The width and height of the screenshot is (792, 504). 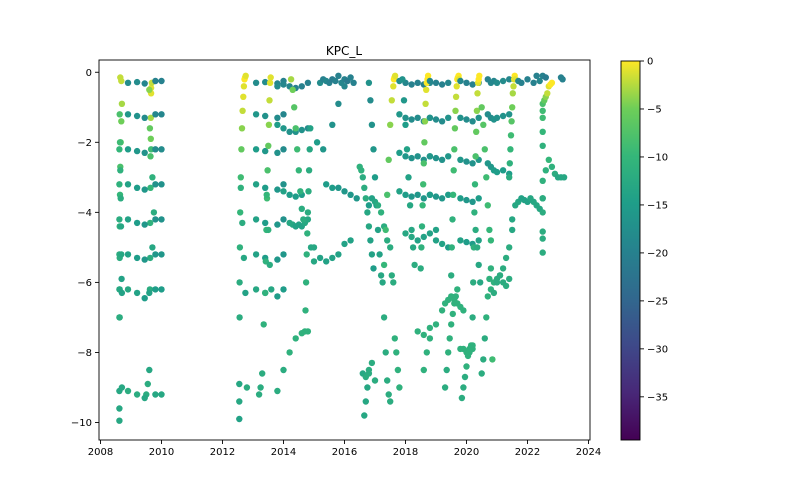 I want to click on colorbar-tick-label: 0, so click(x=650, y=62).